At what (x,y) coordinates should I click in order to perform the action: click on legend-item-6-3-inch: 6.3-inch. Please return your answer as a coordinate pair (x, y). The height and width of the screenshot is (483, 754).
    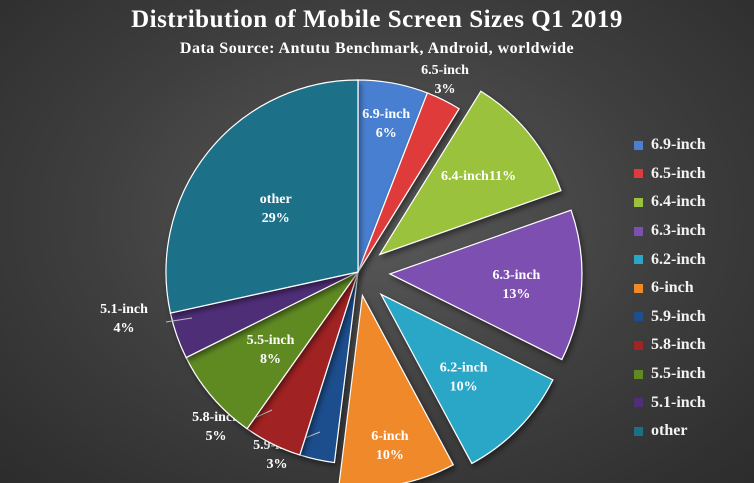
    Looking at the image, I should click on (670, 231).